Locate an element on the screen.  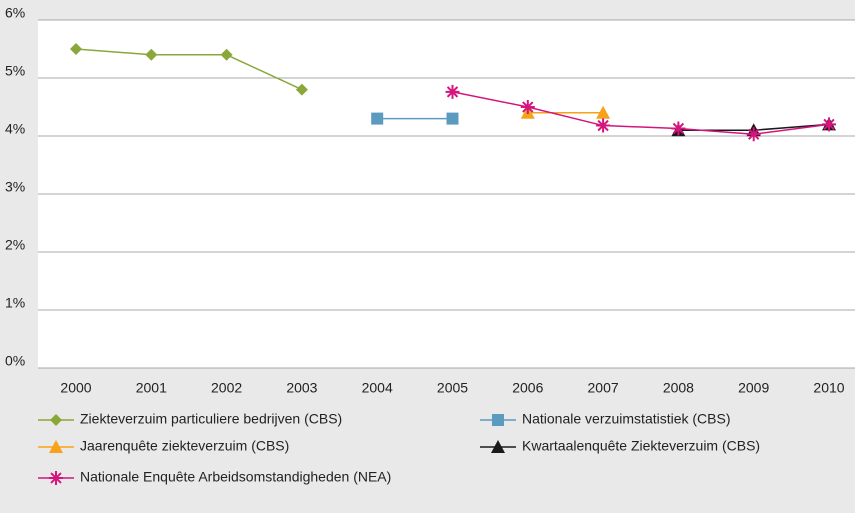
x-tick-label: 2008 is located at coordinates (678, 388).